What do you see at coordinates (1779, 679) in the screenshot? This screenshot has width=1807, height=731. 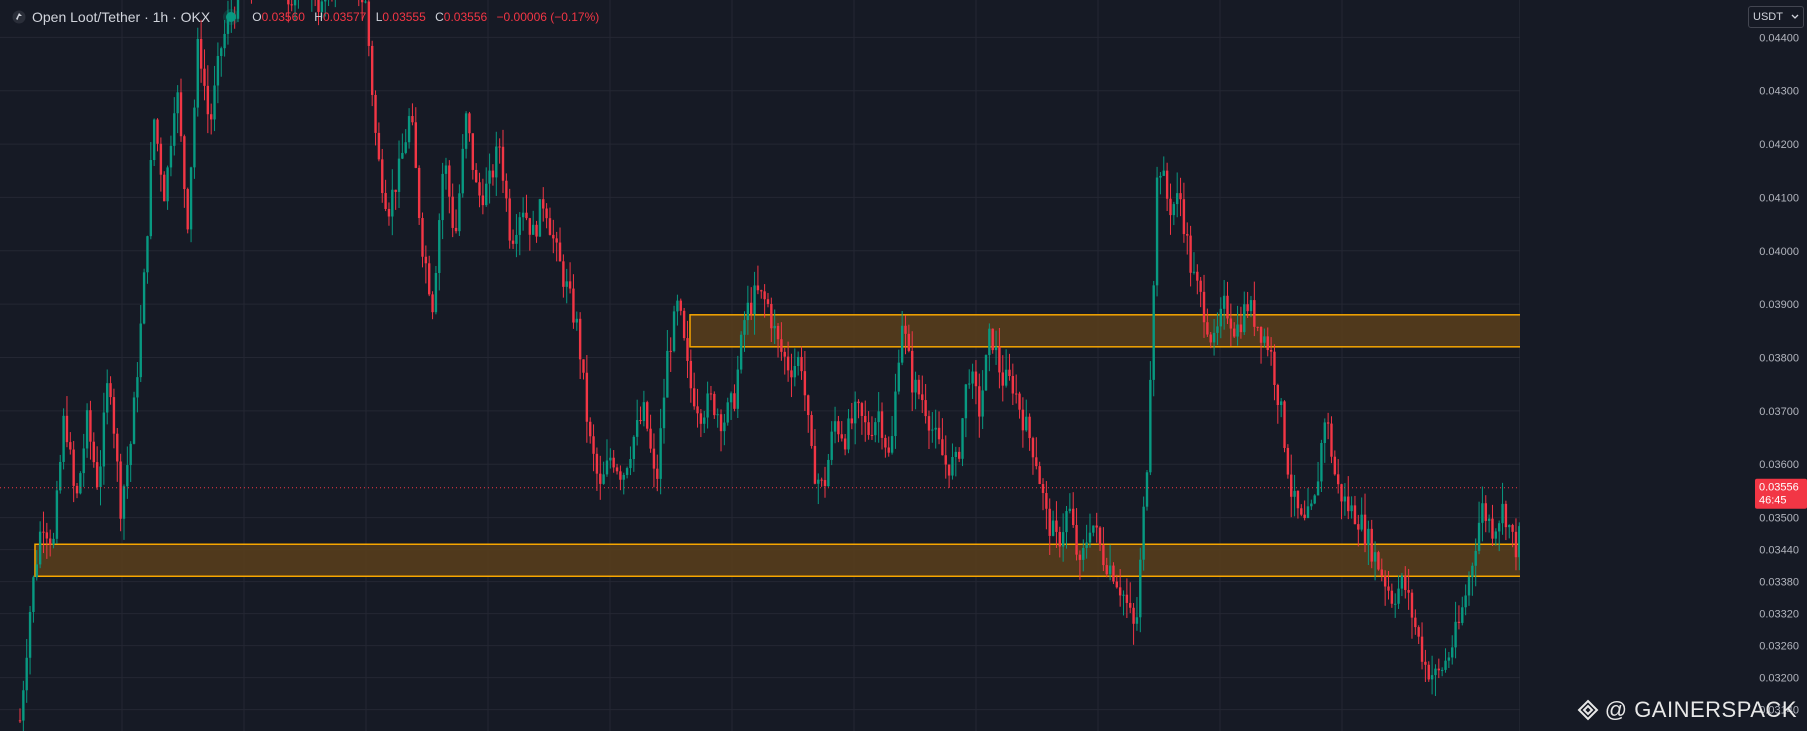 I see `y-tick-label: 0.03200` at bounding box center [1779, 679].